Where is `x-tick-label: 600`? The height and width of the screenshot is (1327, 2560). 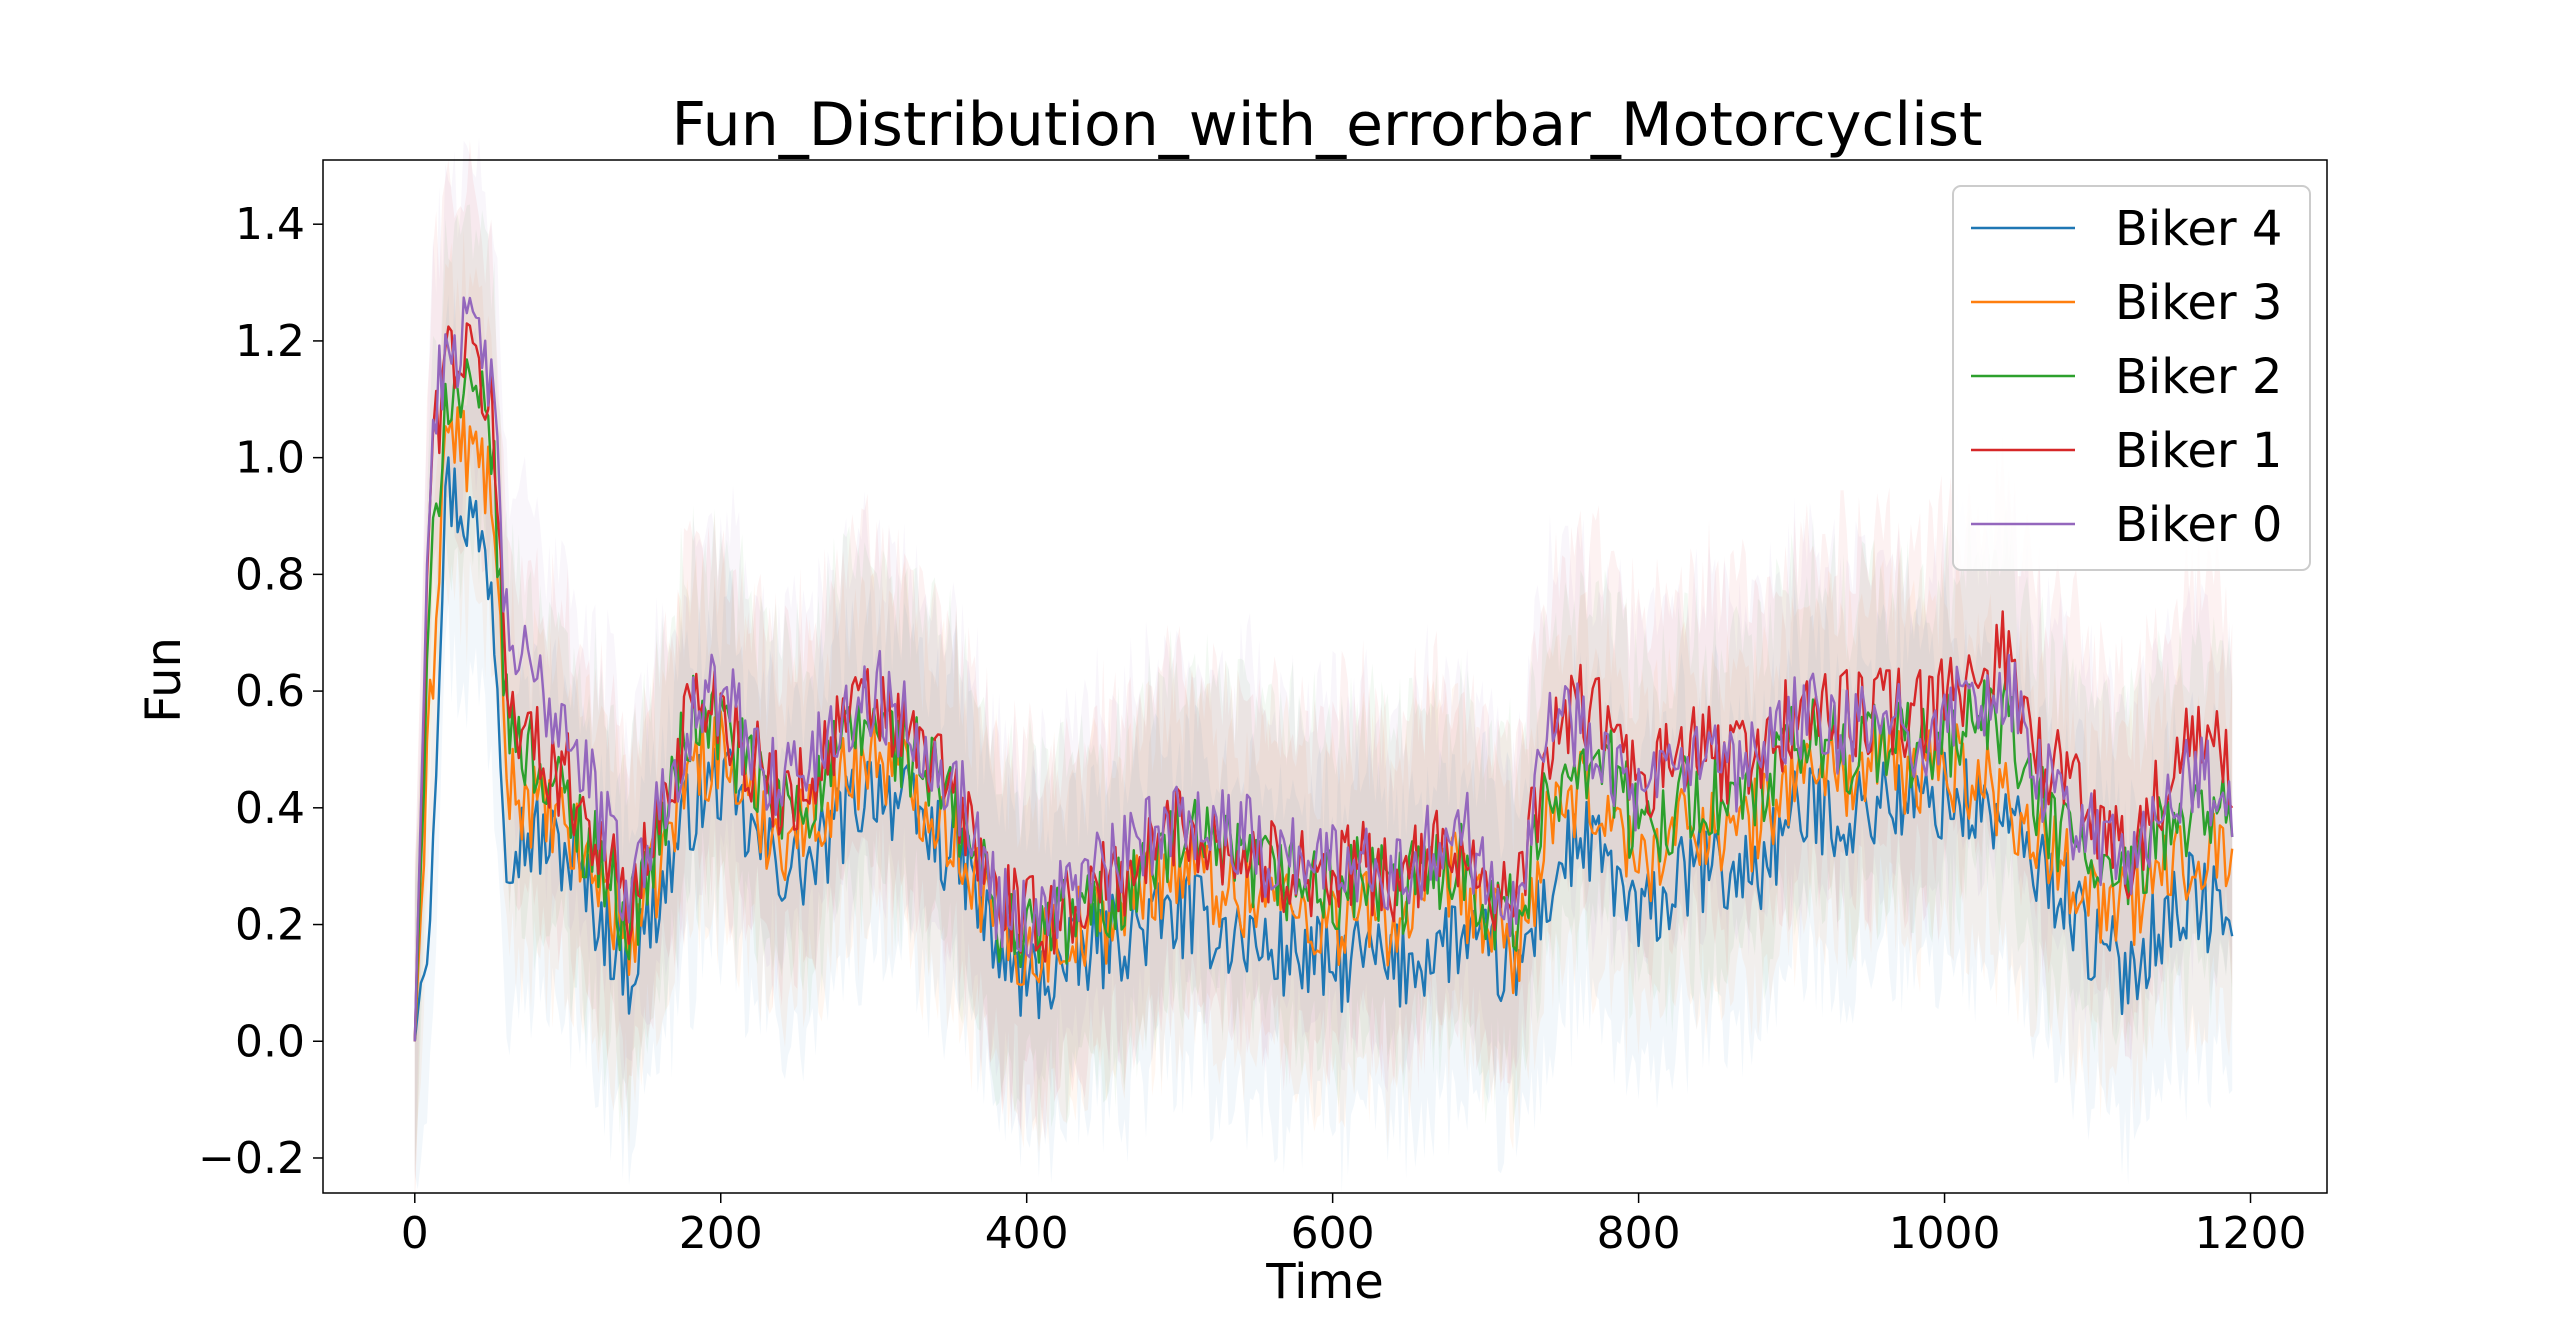
x-tick-label: 600 is located at coordinates (1333, 1233).